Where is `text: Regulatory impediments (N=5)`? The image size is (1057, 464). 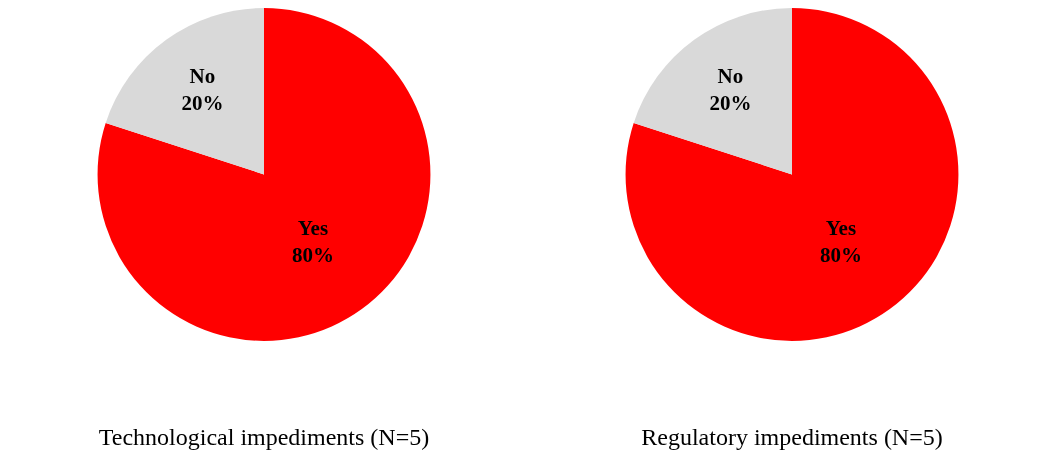 text: Regulatory impediments (N=5) is located at coordinates (792, 437).